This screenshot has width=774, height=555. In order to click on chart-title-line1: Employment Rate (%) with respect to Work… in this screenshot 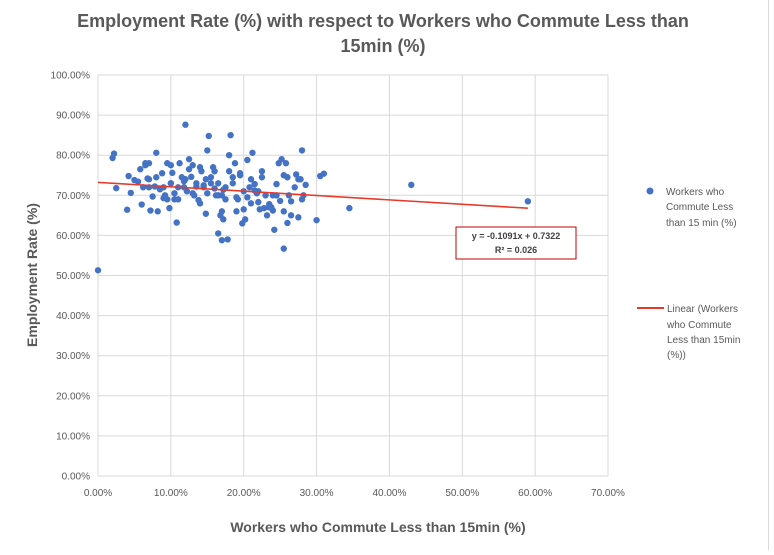, I will do `click(383, 21)`.